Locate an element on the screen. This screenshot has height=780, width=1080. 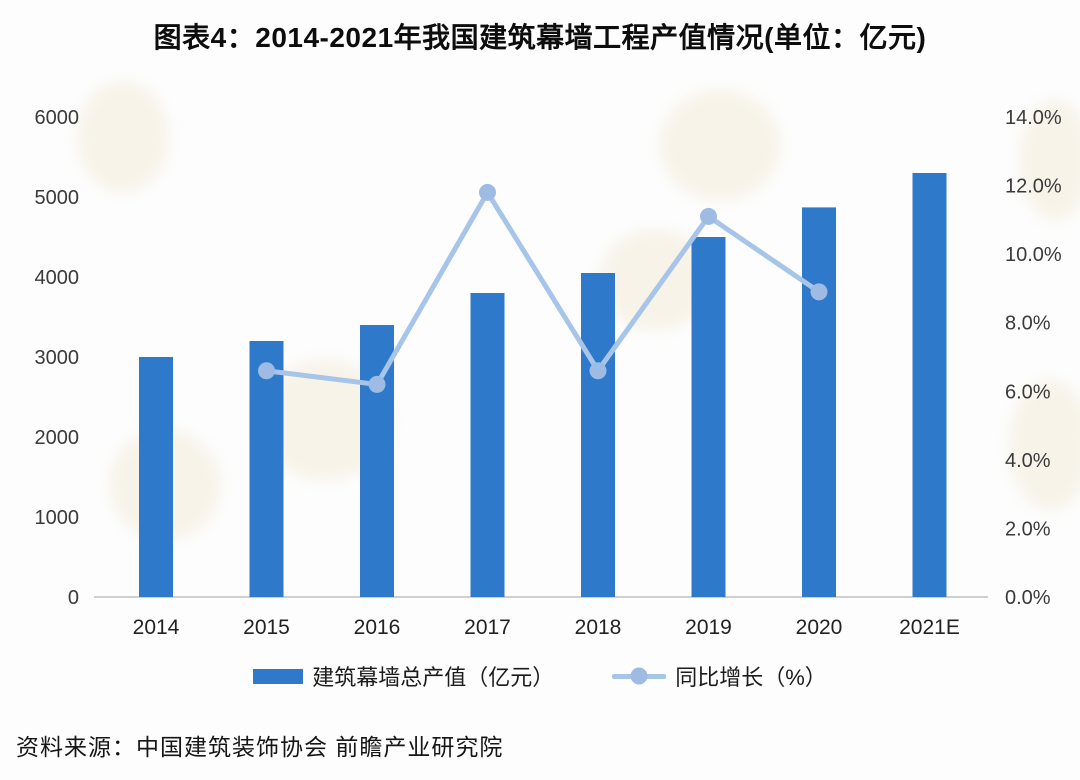
right-axis-tick: 2.0% is located at coordinates (1028, 529).